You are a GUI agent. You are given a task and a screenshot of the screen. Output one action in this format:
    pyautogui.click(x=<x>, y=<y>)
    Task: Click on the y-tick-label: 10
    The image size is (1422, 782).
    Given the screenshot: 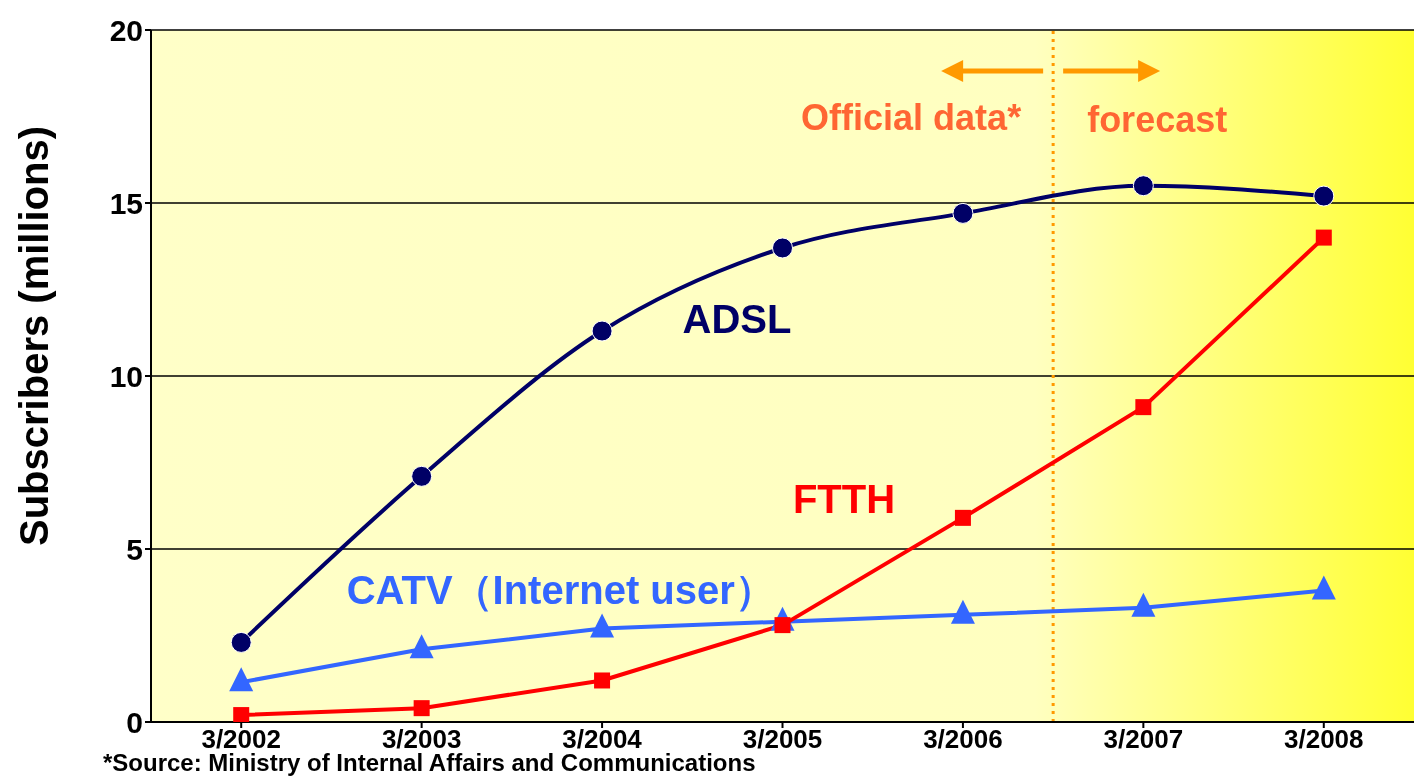 What is the action you would take?
    pyautogui.click(x=126, y=376)
    